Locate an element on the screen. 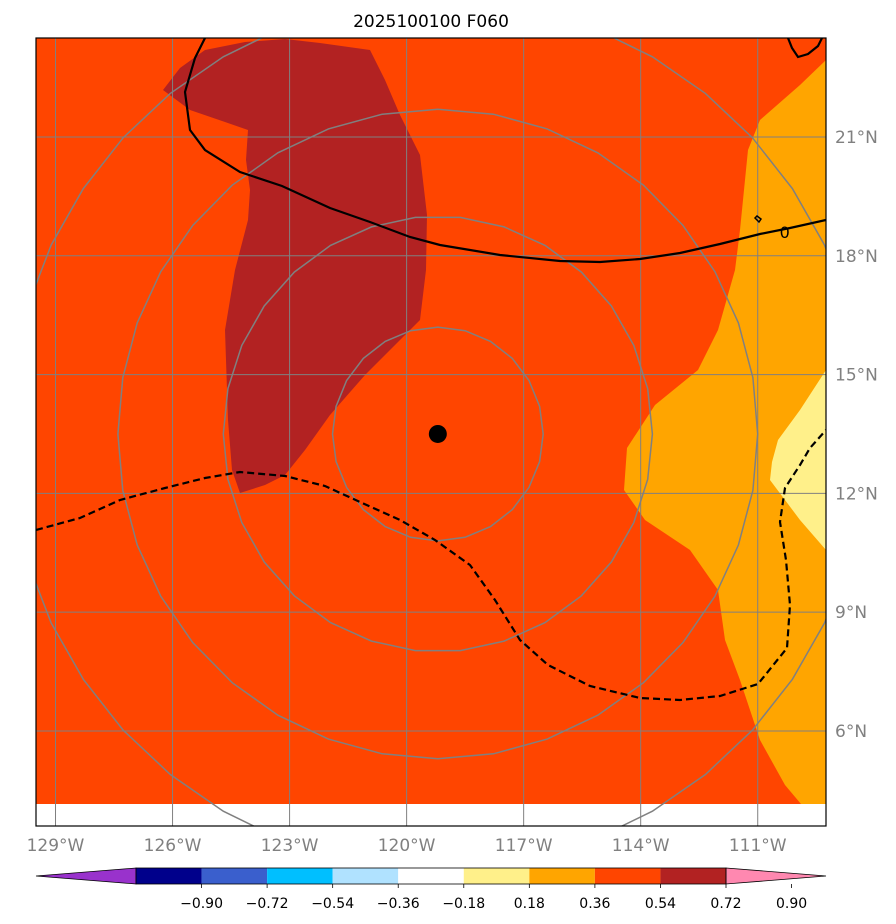  lon-label-3: 120°W is located at coordinates (407, 846).